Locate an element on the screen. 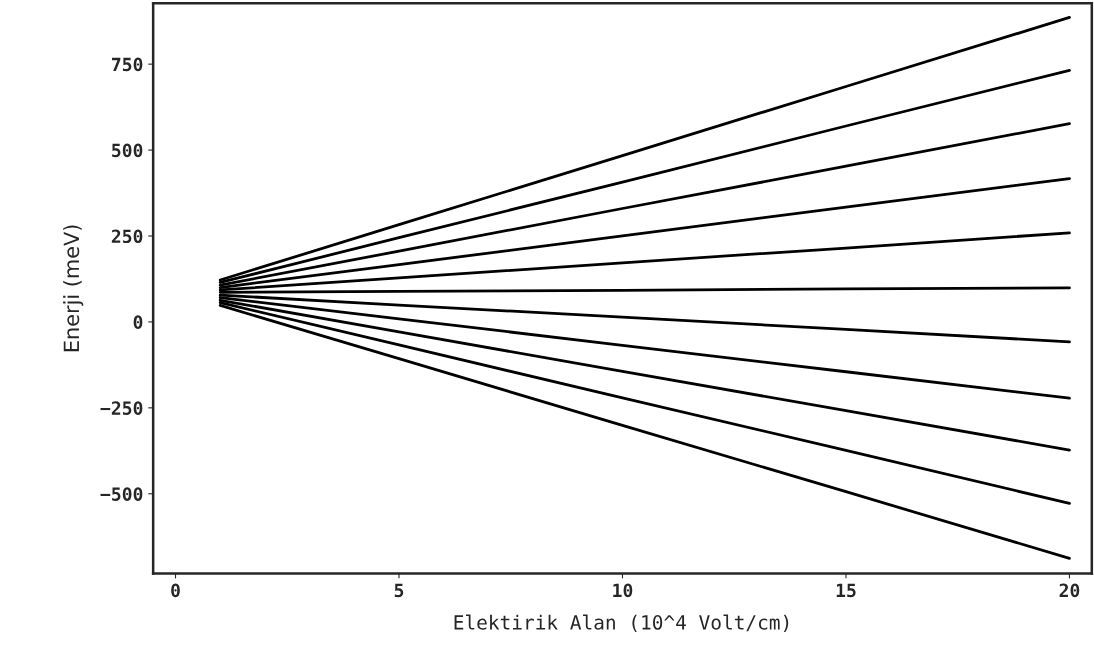 The height and width of the screenshot is (663, 1094). x-tick-label: 0 is located at coordinates (175, 590).